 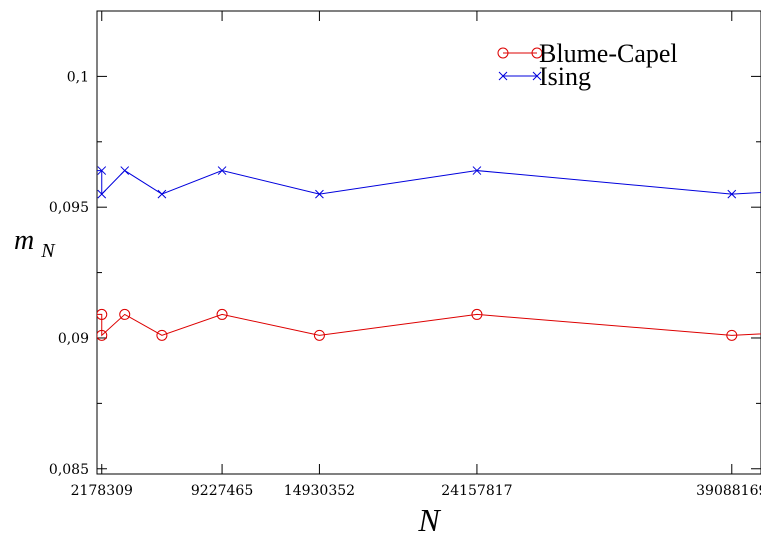 What do you see at coordinates (24, 240) in the screenshot?
I see `y-axis-title-main: m` at bounding box center [24, 240].